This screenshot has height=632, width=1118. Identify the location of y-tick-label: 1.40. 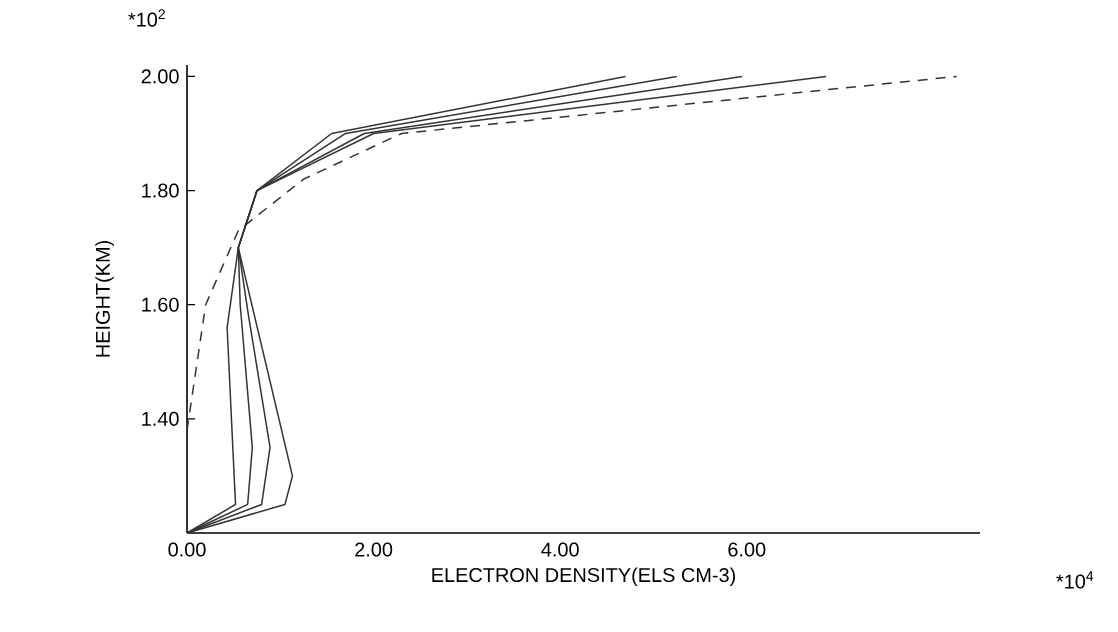
(160, 418).